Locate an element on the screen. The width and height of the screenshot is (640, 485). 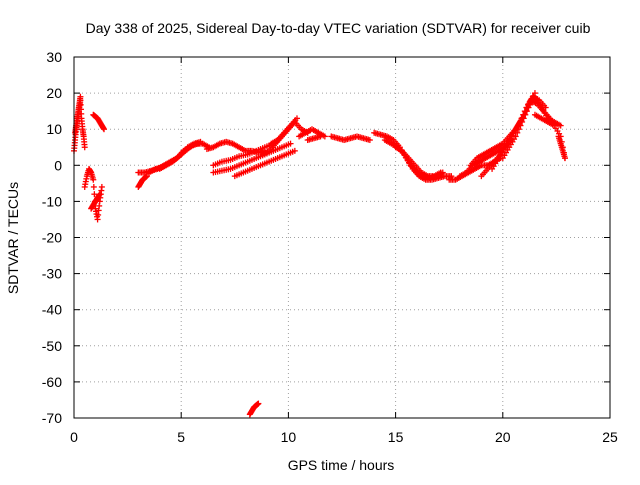
y-tick-label: -20 is located at coordinates (52, 238).